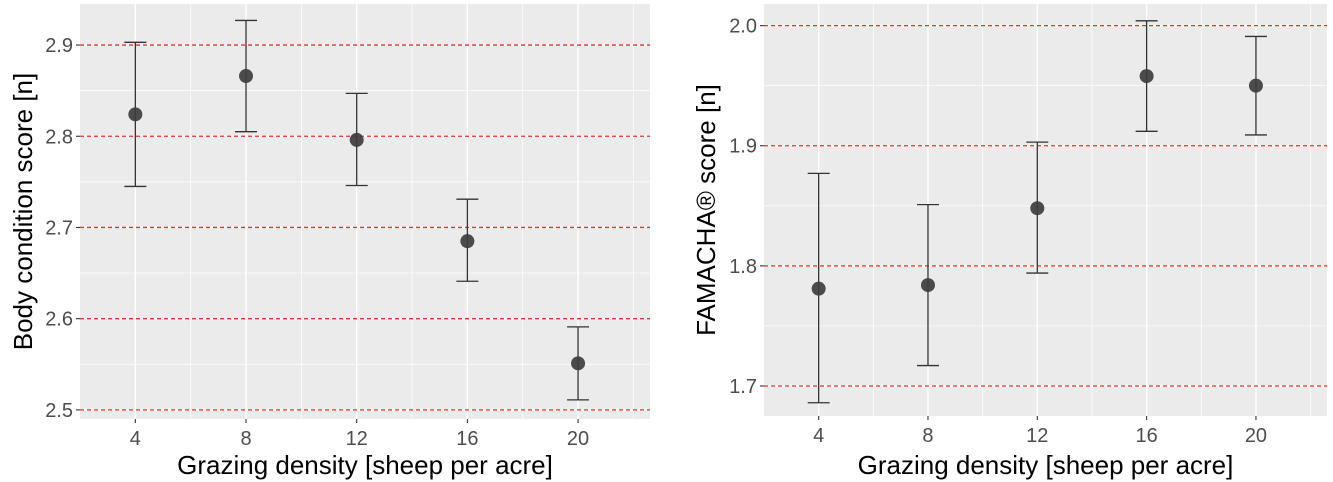  I want to click on y-axis-title: FAMACHA® score [n], so click(706, 210).